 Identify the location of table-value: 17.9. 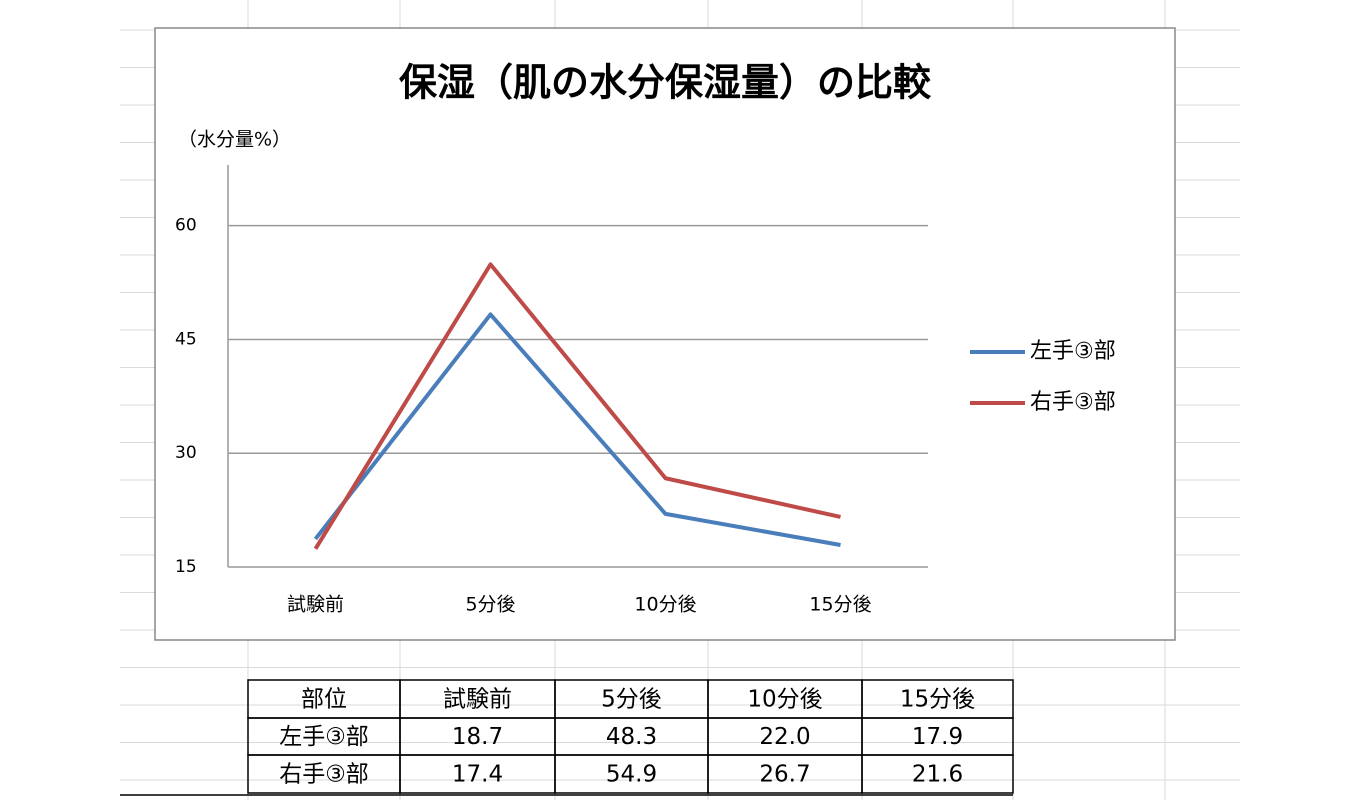
(937, 737).